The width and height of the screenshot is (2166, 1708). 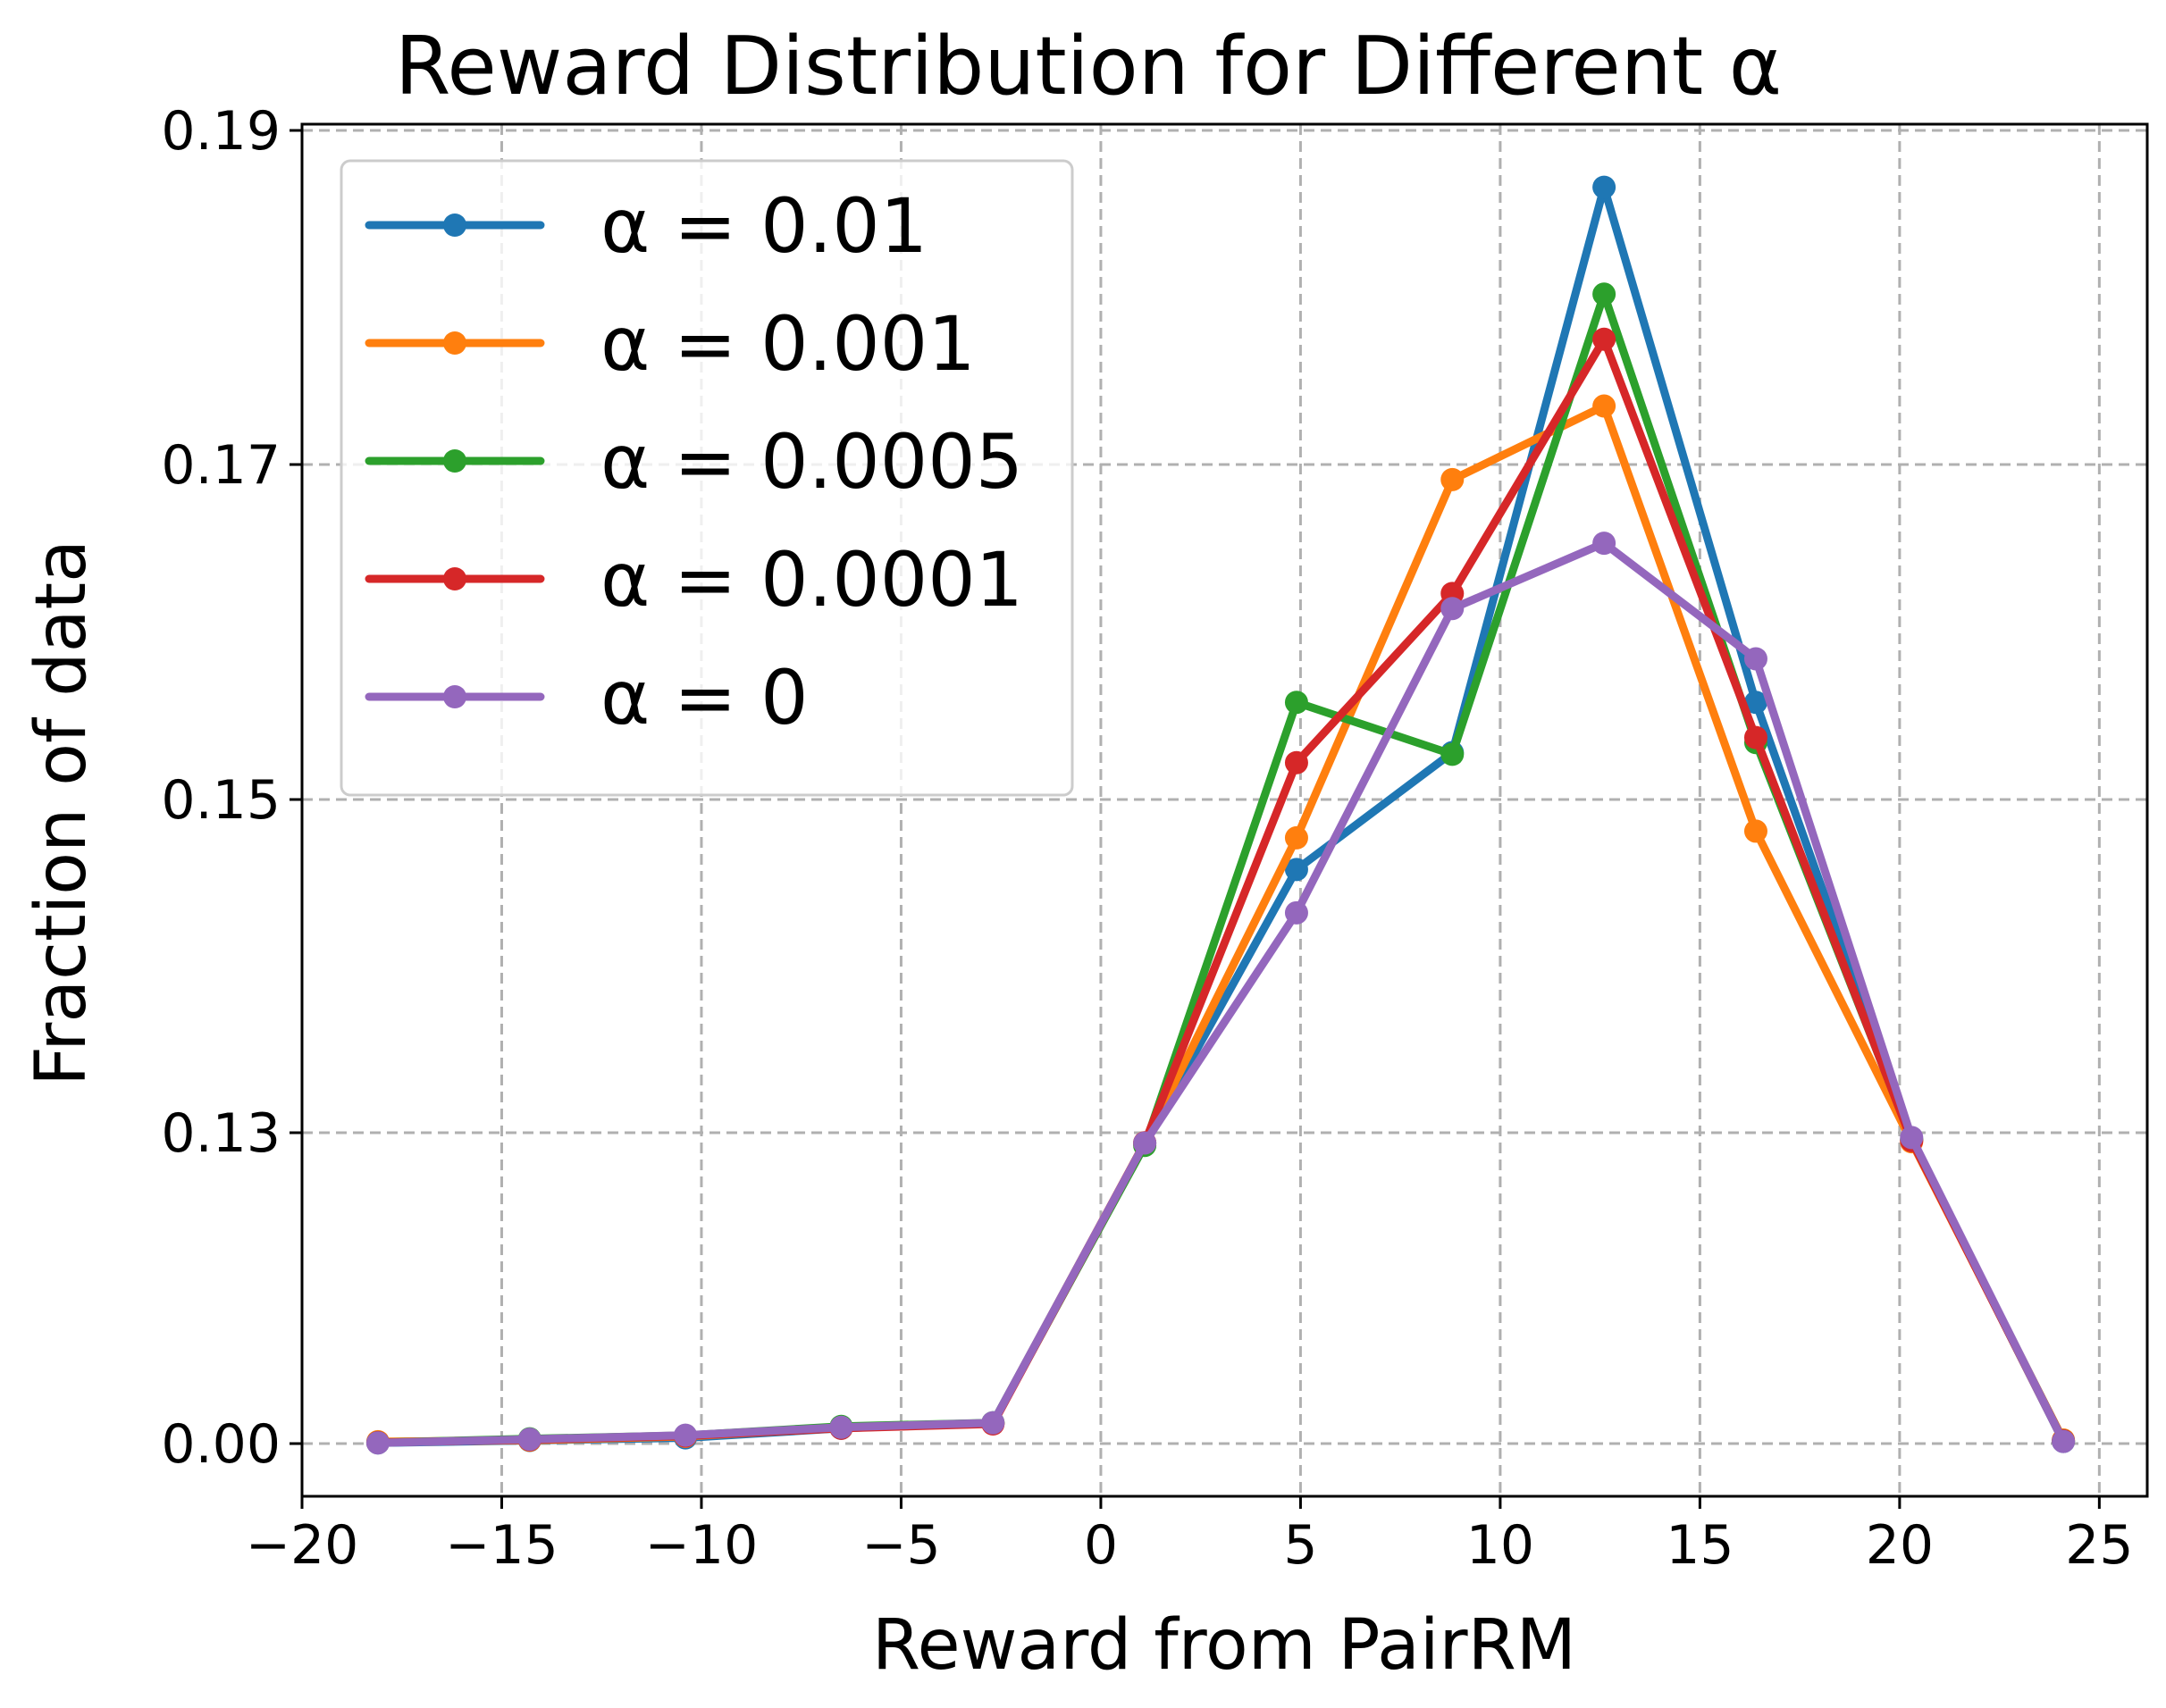 What do you see at coordinates (302, 1545) in the screenshot?
I see `x-tick-label: −20` at bounding box center [302, 1545].